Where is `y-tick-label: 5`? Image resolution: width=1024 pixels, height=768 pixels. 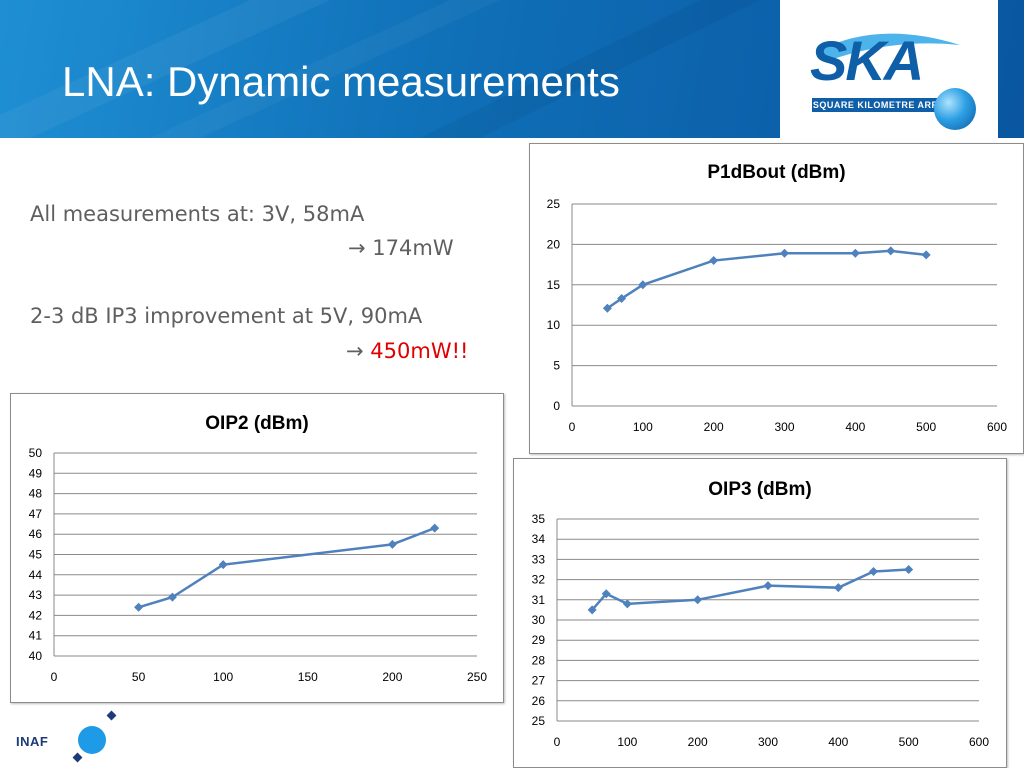 y-tick-label: 5 is located at coordinates (556, 366).